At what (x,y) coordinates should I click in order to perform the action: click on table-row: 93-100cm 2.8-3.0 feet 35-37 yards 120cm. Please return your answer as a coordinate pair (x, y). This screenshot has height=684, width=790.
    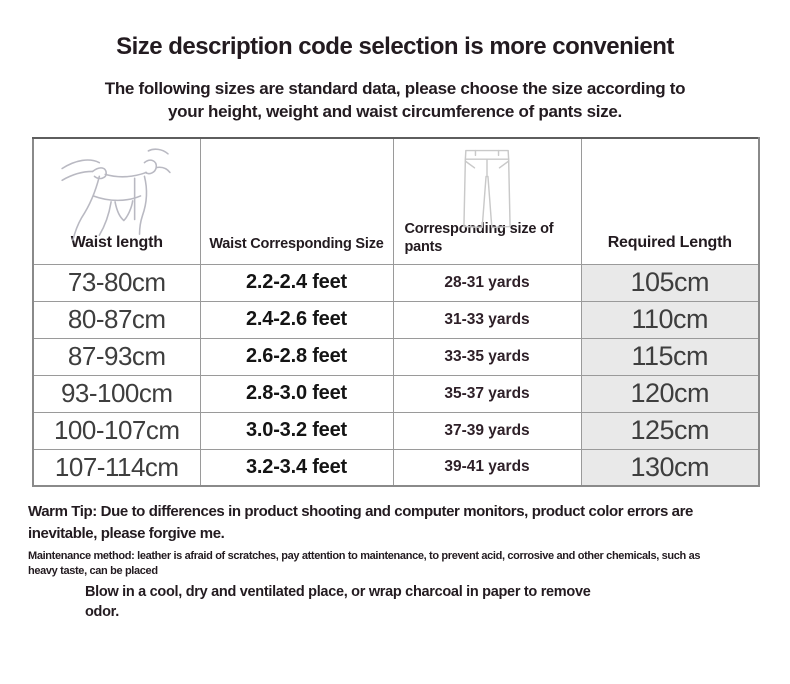
    Looking at the image, I should click on (396, 393).